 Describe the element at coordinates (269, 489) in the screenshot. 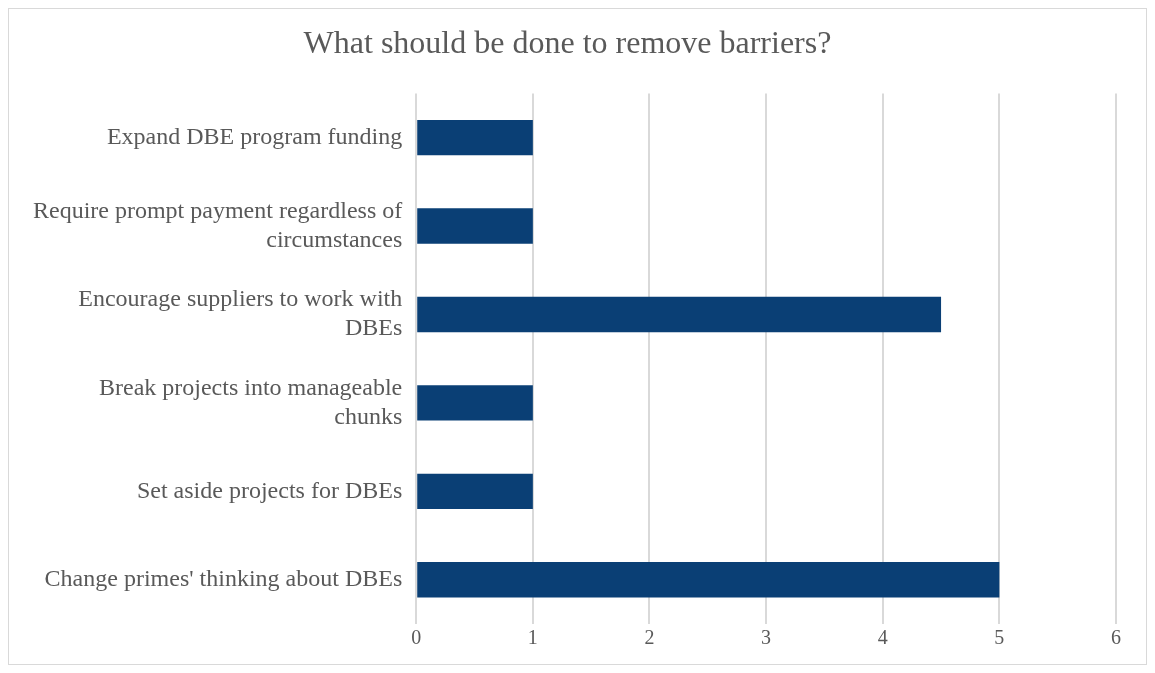

I see `y-tick-label: Set aside projects for DBEs` at that location.